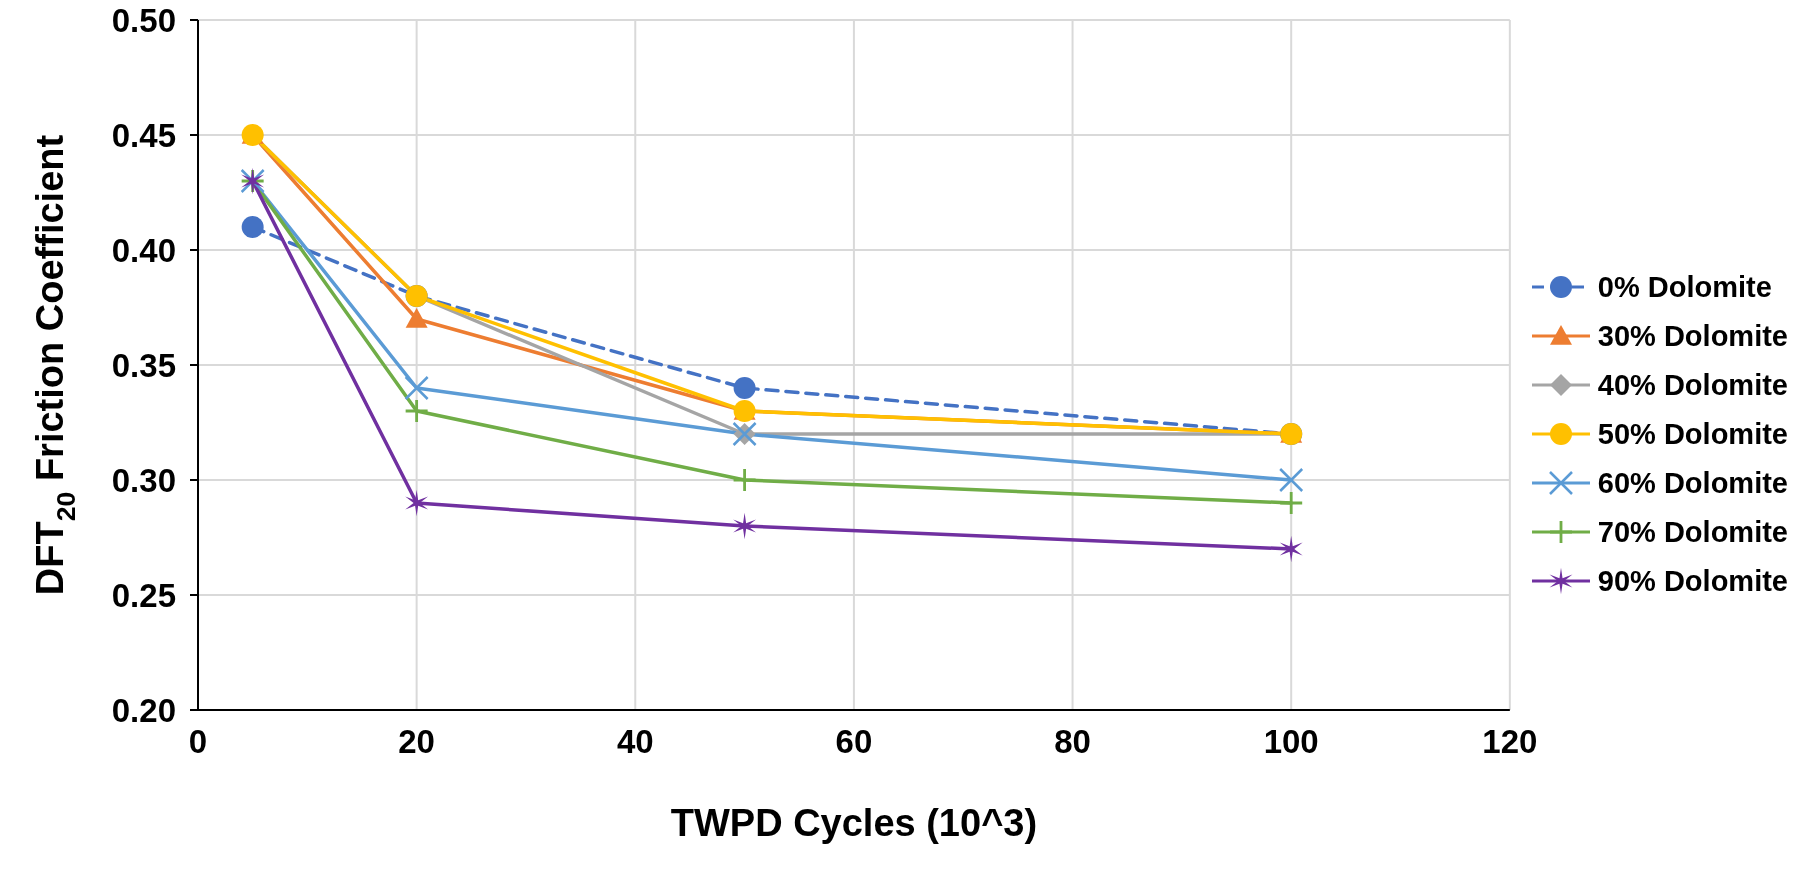 The width and height of the screenshot is (1808, 870). Describe the element at coordinates (1692, 336) in the screenshot. I see `legend-label: 30% Dolomite` at that location.